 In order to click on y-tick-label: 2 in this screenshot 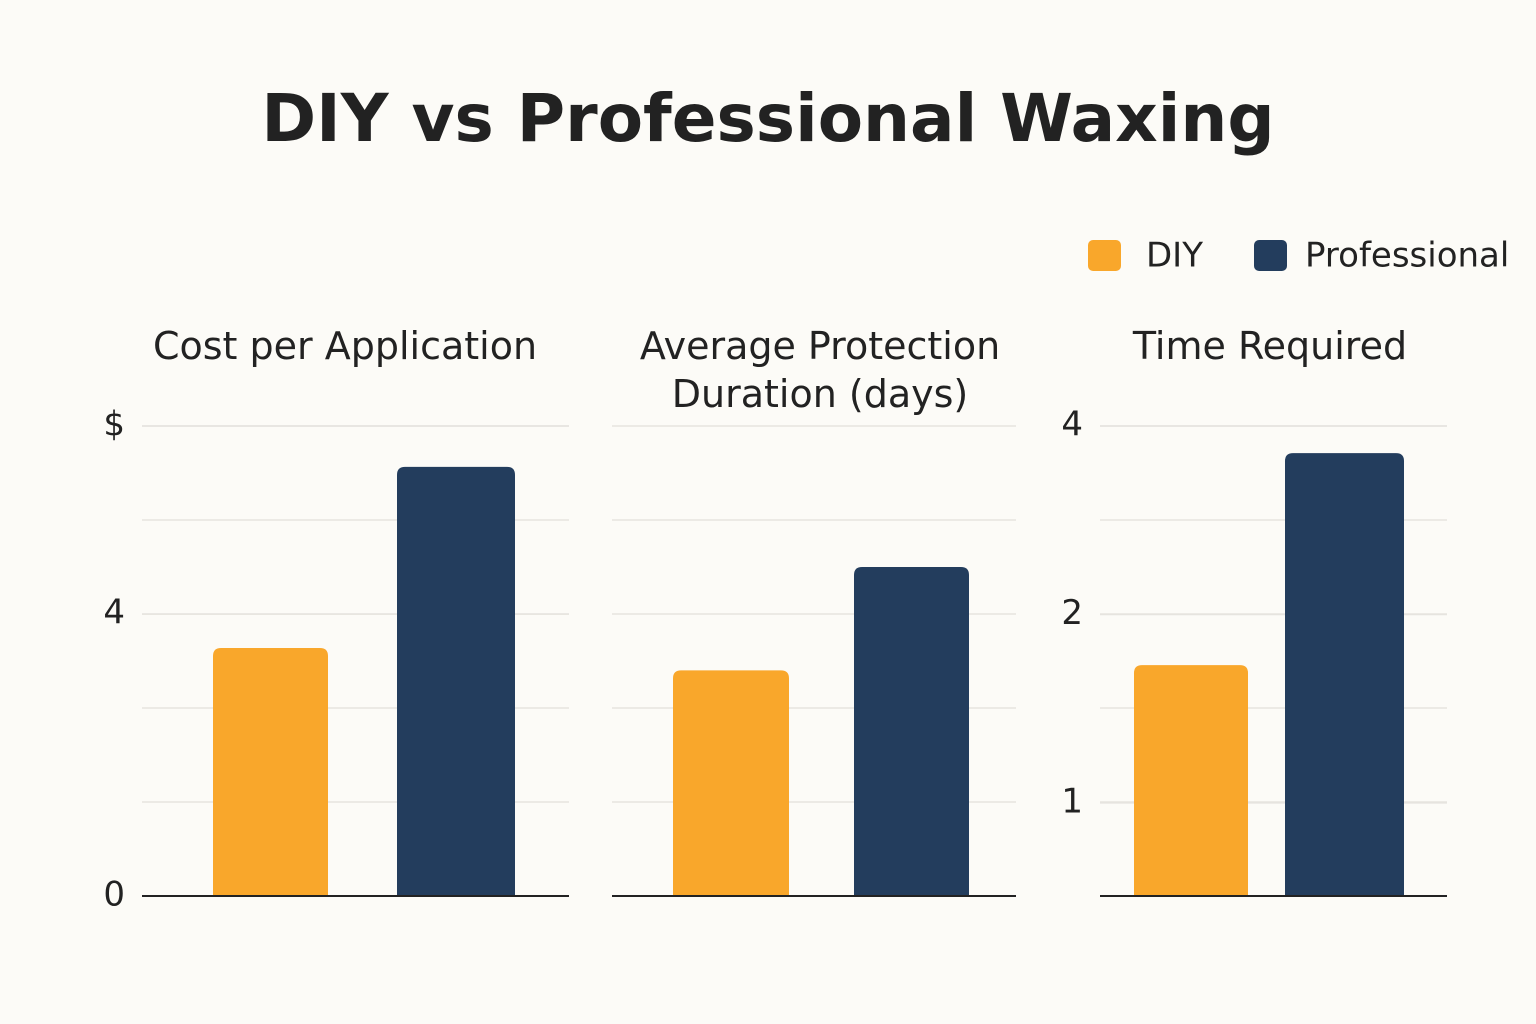, I will do `click(1072, 613)`.